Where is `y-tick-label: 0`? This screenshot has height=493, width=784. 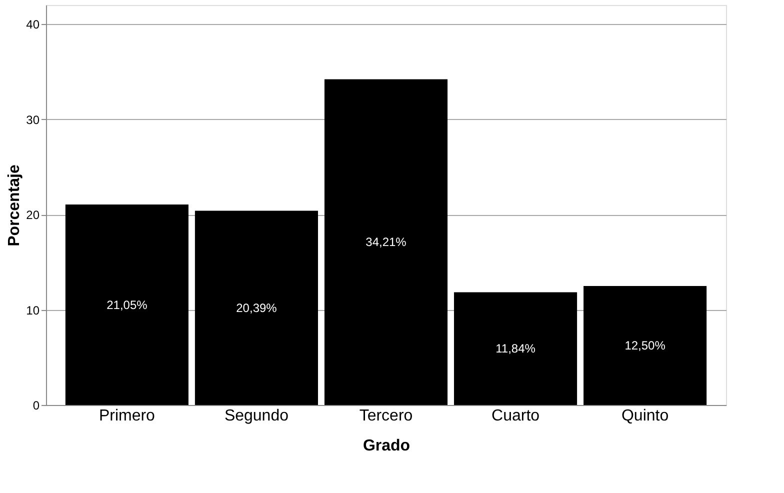 y-tick-label: 0 is located at coordinates (36, 405).